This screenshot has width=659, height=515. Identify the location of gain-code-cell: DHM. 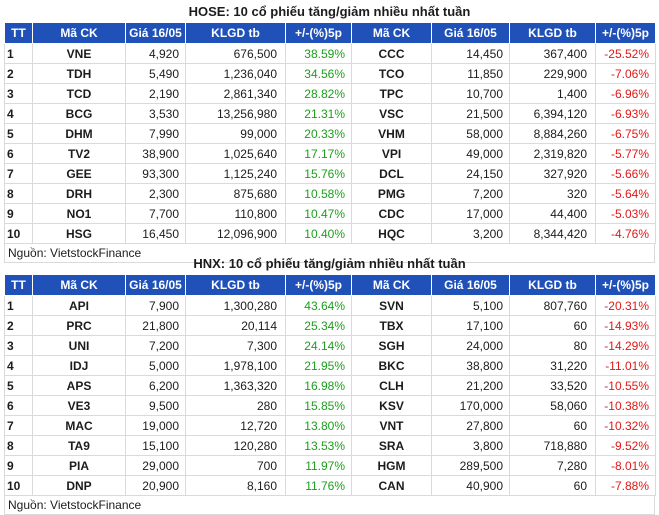
(79, 133).